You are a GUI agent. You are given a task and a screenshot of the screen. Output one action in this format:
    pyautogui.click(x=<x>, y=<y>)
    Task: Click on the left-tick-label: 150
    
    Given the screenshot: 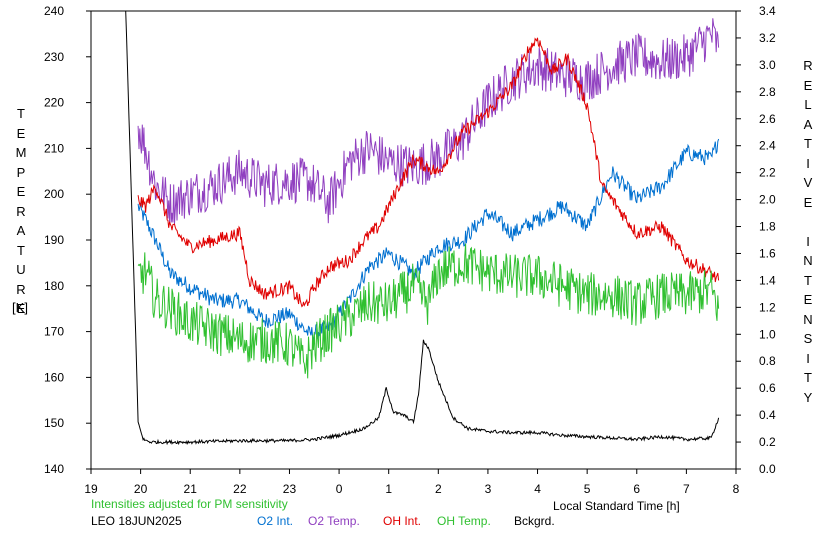 What is the action you would take?
    pyautogui.click(x=54, y=423)
    